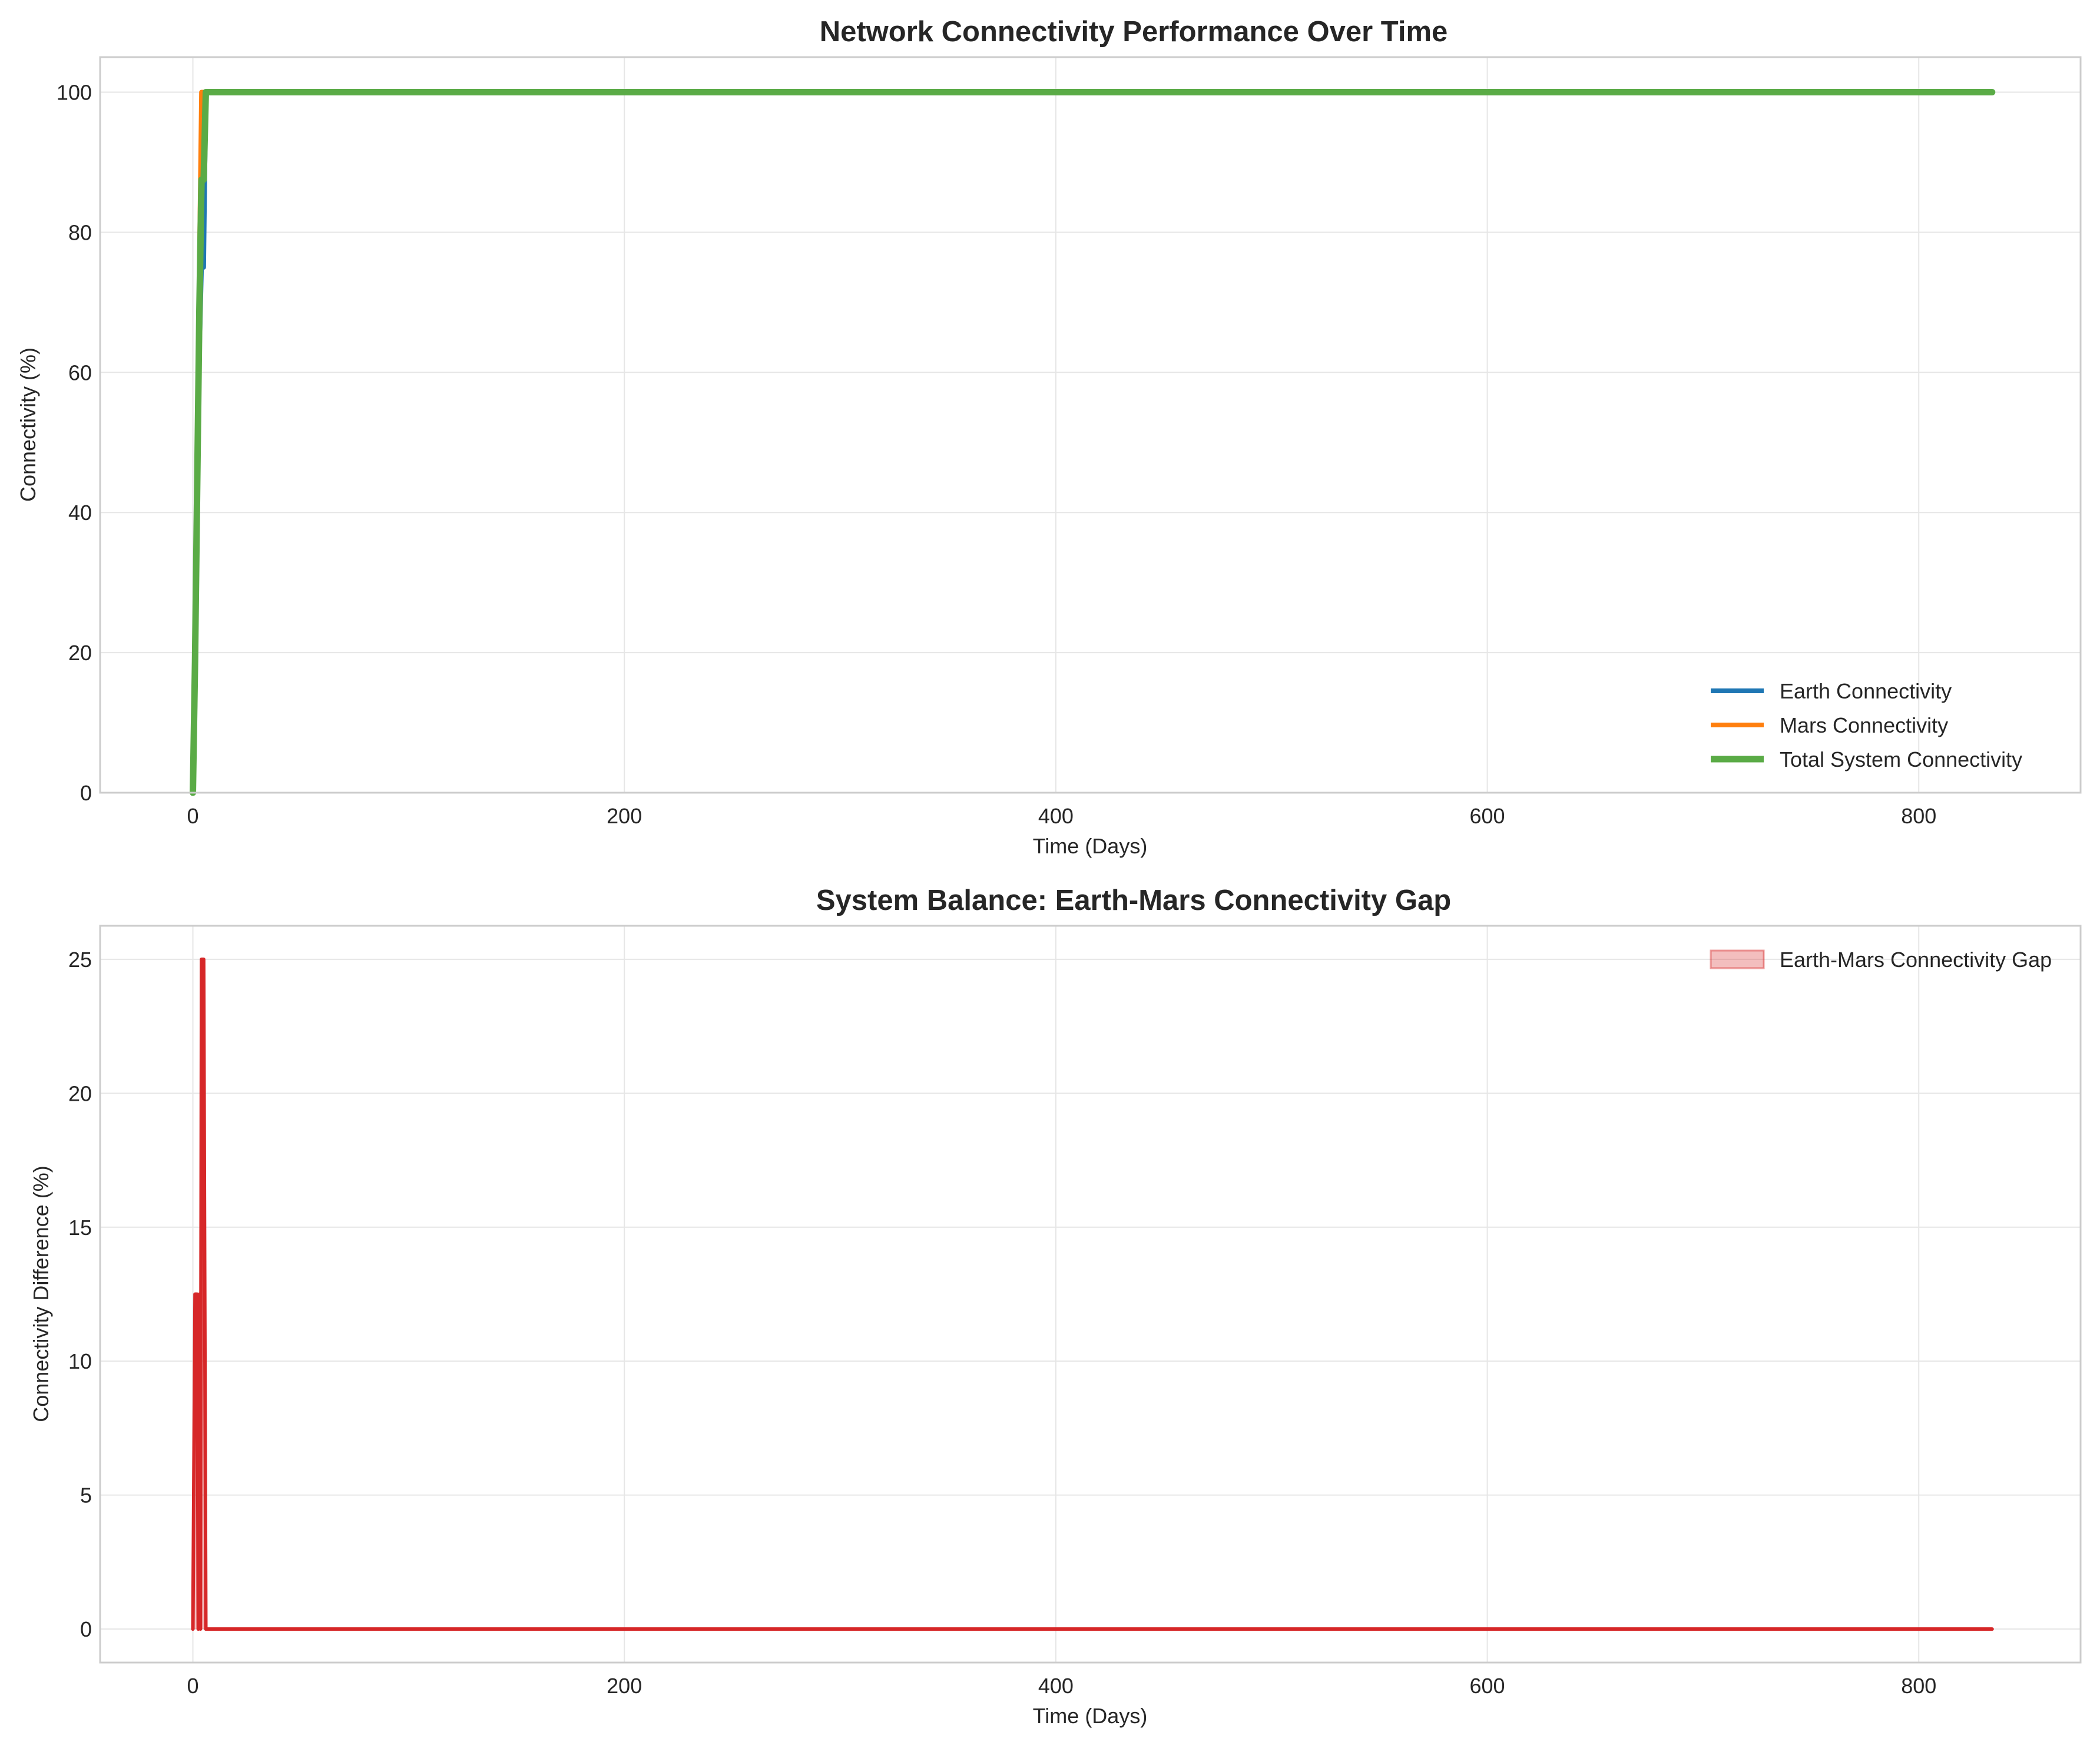 This screenshot has width=2100, height=1745. Describe the element at coordinates (86, 1496) in the screenshot. I see `y-tick-label: 5` at that location.